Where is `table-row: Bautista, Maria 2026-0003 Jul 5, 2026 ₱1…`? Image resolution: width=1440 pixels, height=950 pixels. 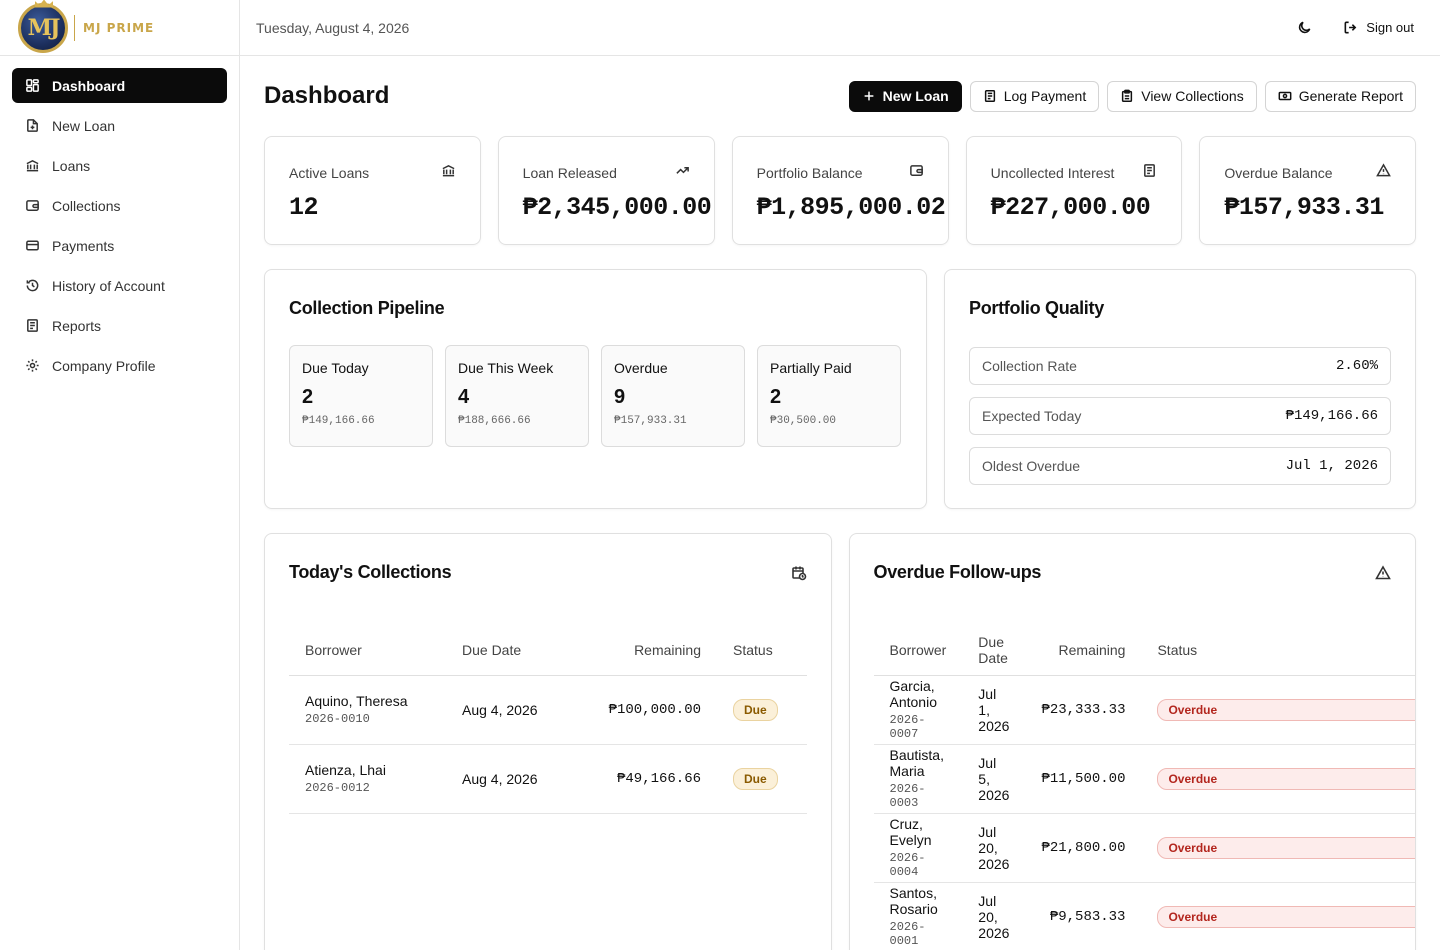 table-row: Bautista, Maria 2026-0003 Jul 5, 2026 ₱1… is located at coordinates (1144, 779).